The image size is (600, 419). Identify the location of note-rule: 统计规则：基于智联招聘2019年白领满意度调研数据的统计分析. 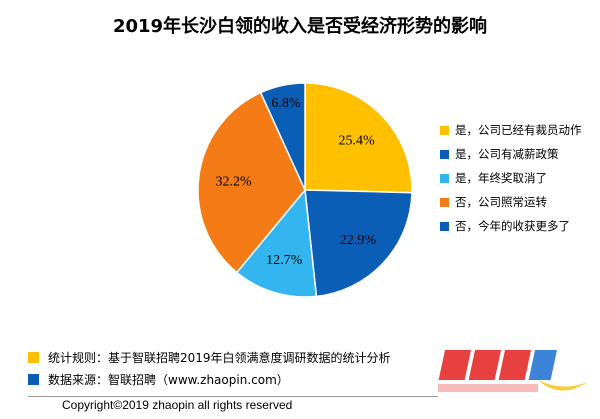
(209, 357).